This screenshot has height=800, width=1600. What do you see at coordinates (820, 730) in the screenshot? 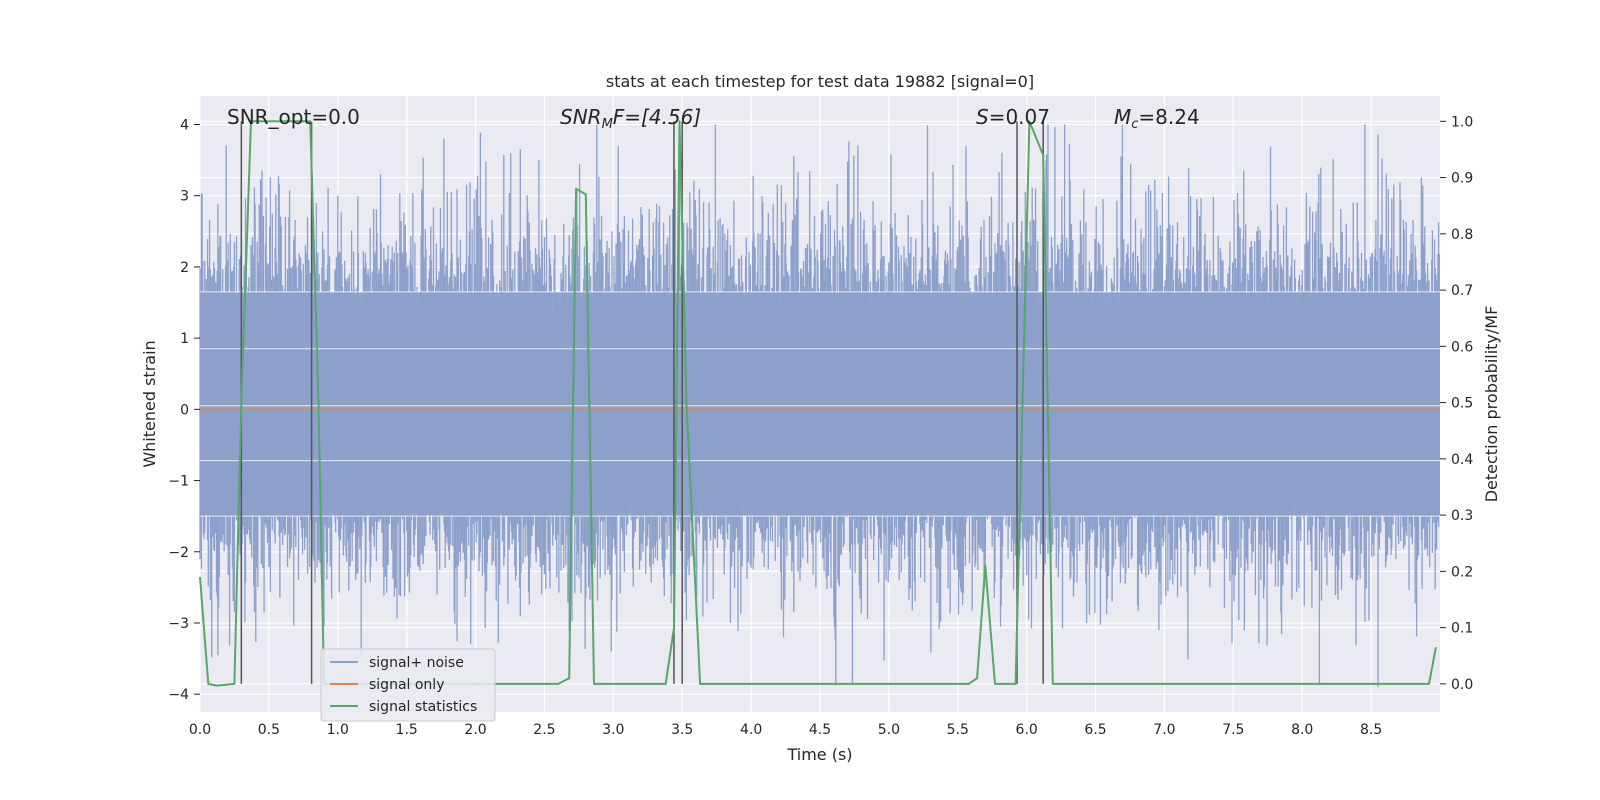
I see `x-tick-label: 4.5` at bounding box center [820, 730].